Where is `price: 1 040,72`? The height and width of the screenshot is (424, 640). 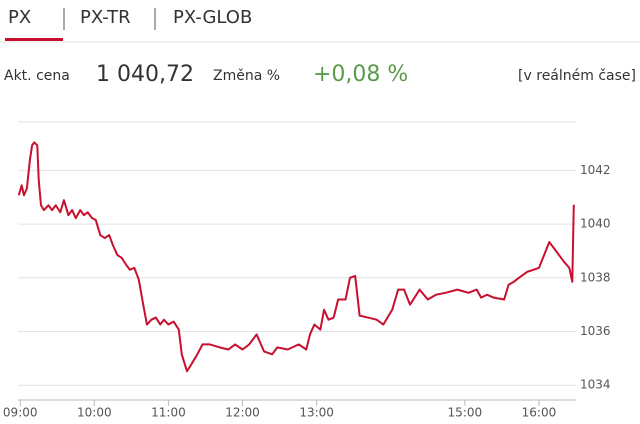
price: 1 040,72 is located at coordinates (145, 74).